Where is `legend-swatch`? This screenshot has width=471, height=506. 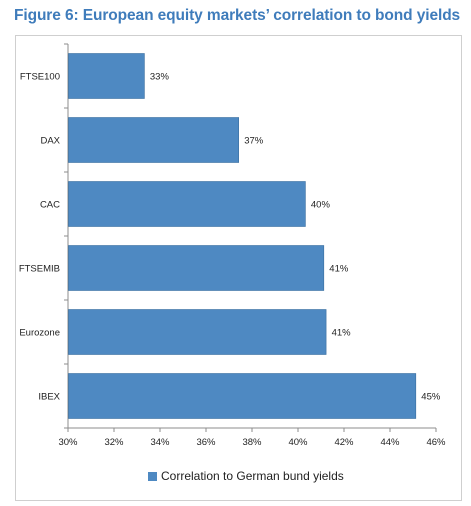
legend-swatch is located at coordinates (152, 476).